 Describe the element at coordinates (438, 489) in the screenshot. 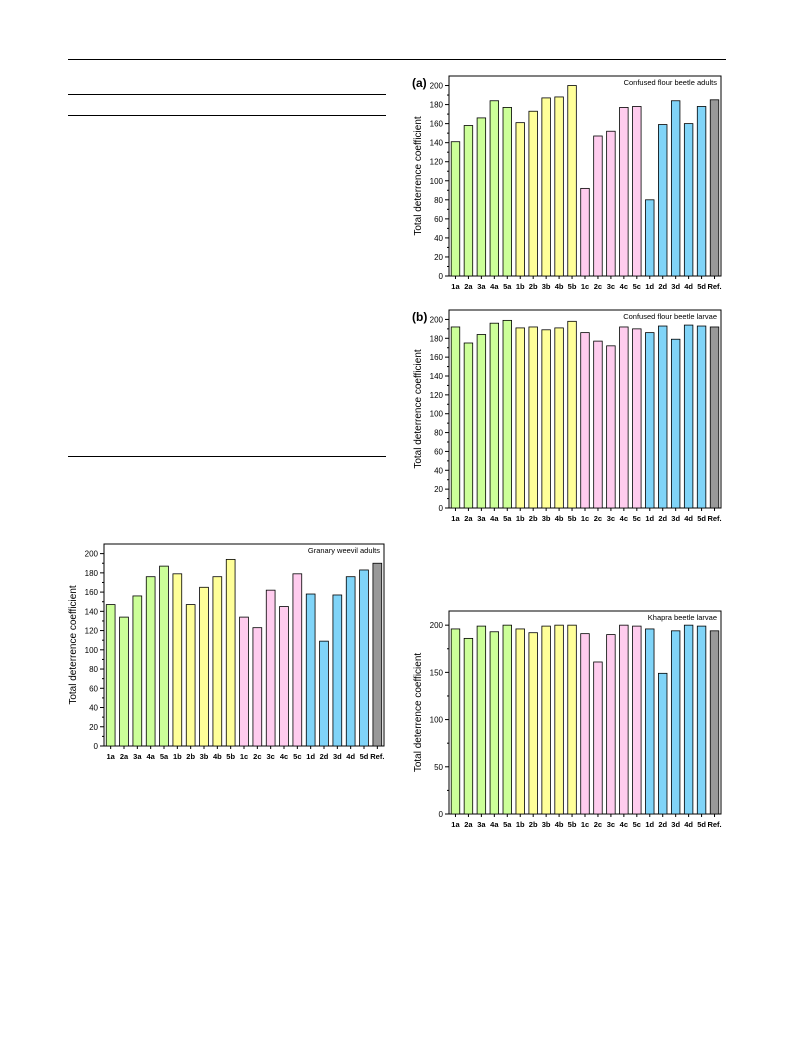

I see `y-tick-label: 20` at that location.